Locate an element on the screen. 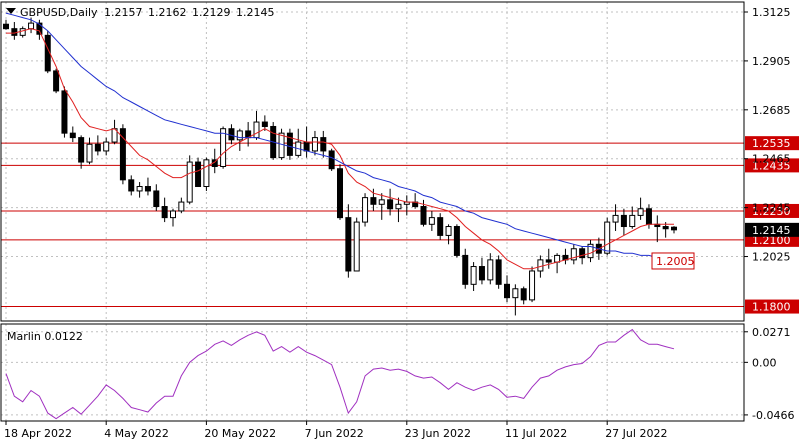 Image resolution: width=803 pixels, height=445 pixels. level-label: 1.2435 is located at coordinates (771, 165).